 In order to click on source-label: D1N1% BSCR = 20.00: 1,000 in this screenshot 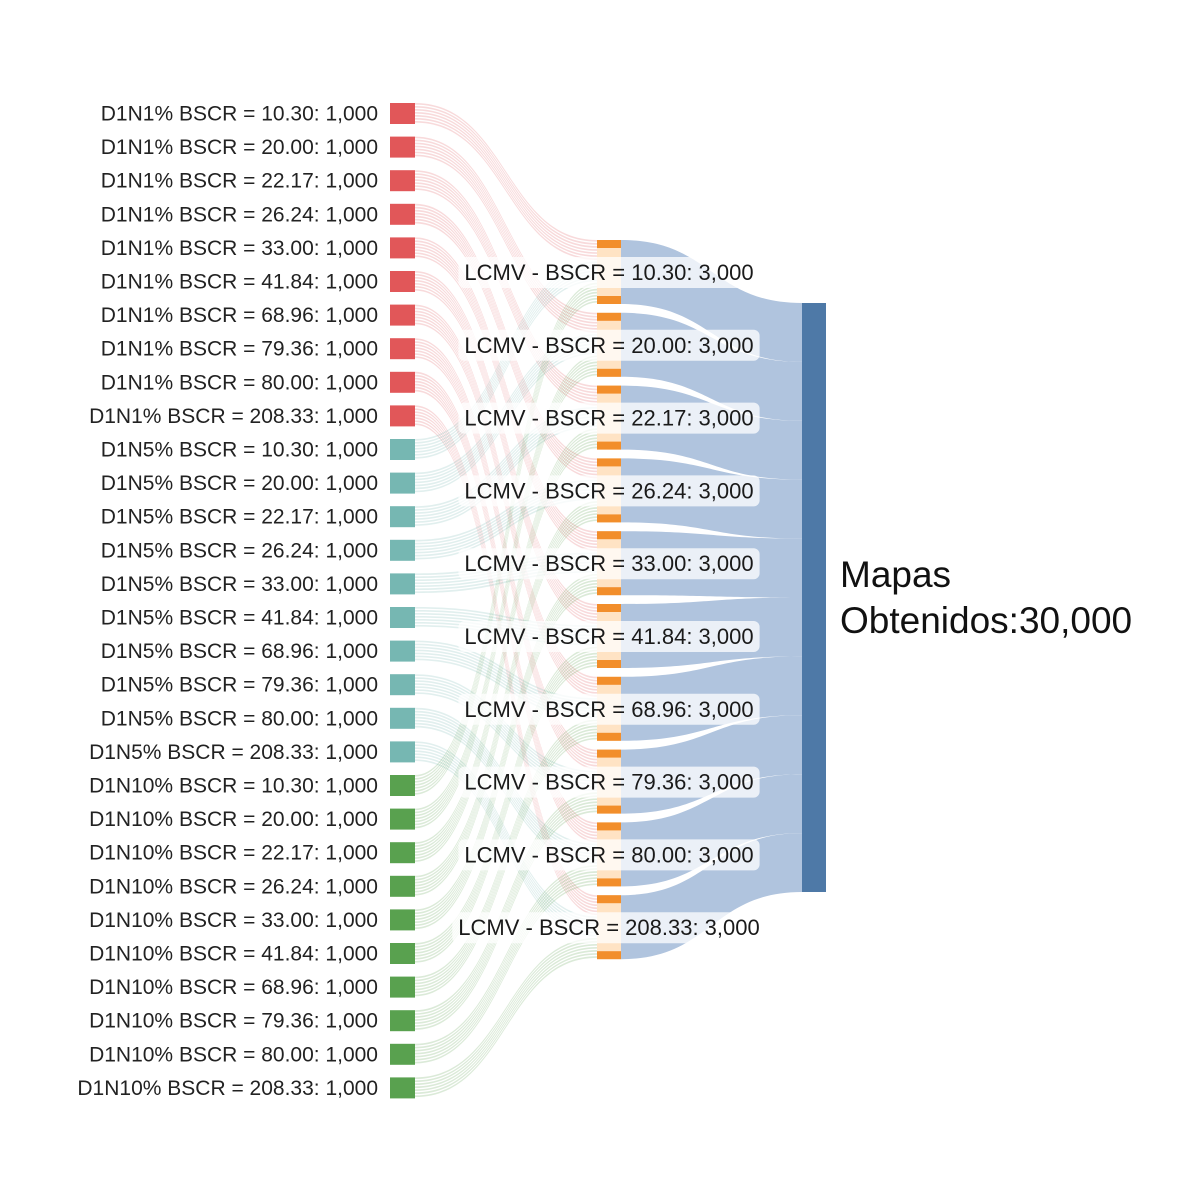, I will do `click(239, 147)`.